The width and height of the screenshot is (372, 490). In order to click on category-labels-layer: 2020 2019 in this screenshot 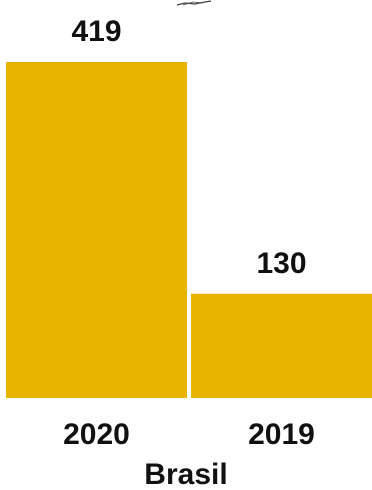, I will do `click(189, 434)`.